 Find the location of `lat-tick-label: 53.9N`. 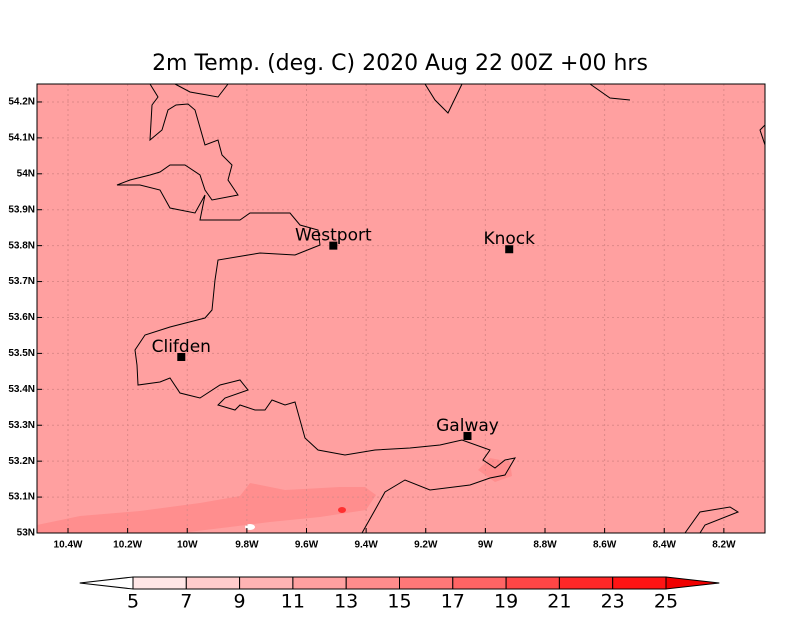

lat-tick-label: 53.9N is located at coordinates (21, 209).